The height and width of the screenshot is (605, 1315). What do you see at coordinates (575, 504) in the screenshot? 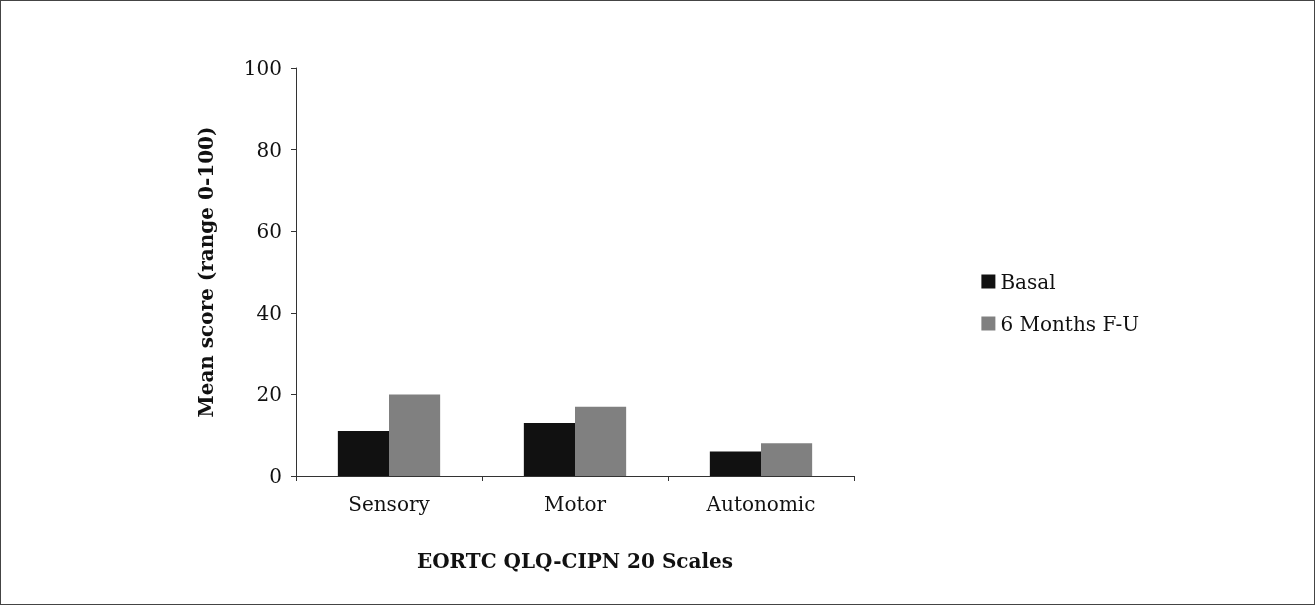
I see `x-tick-label: Motor` at bounding box center [575, 504].